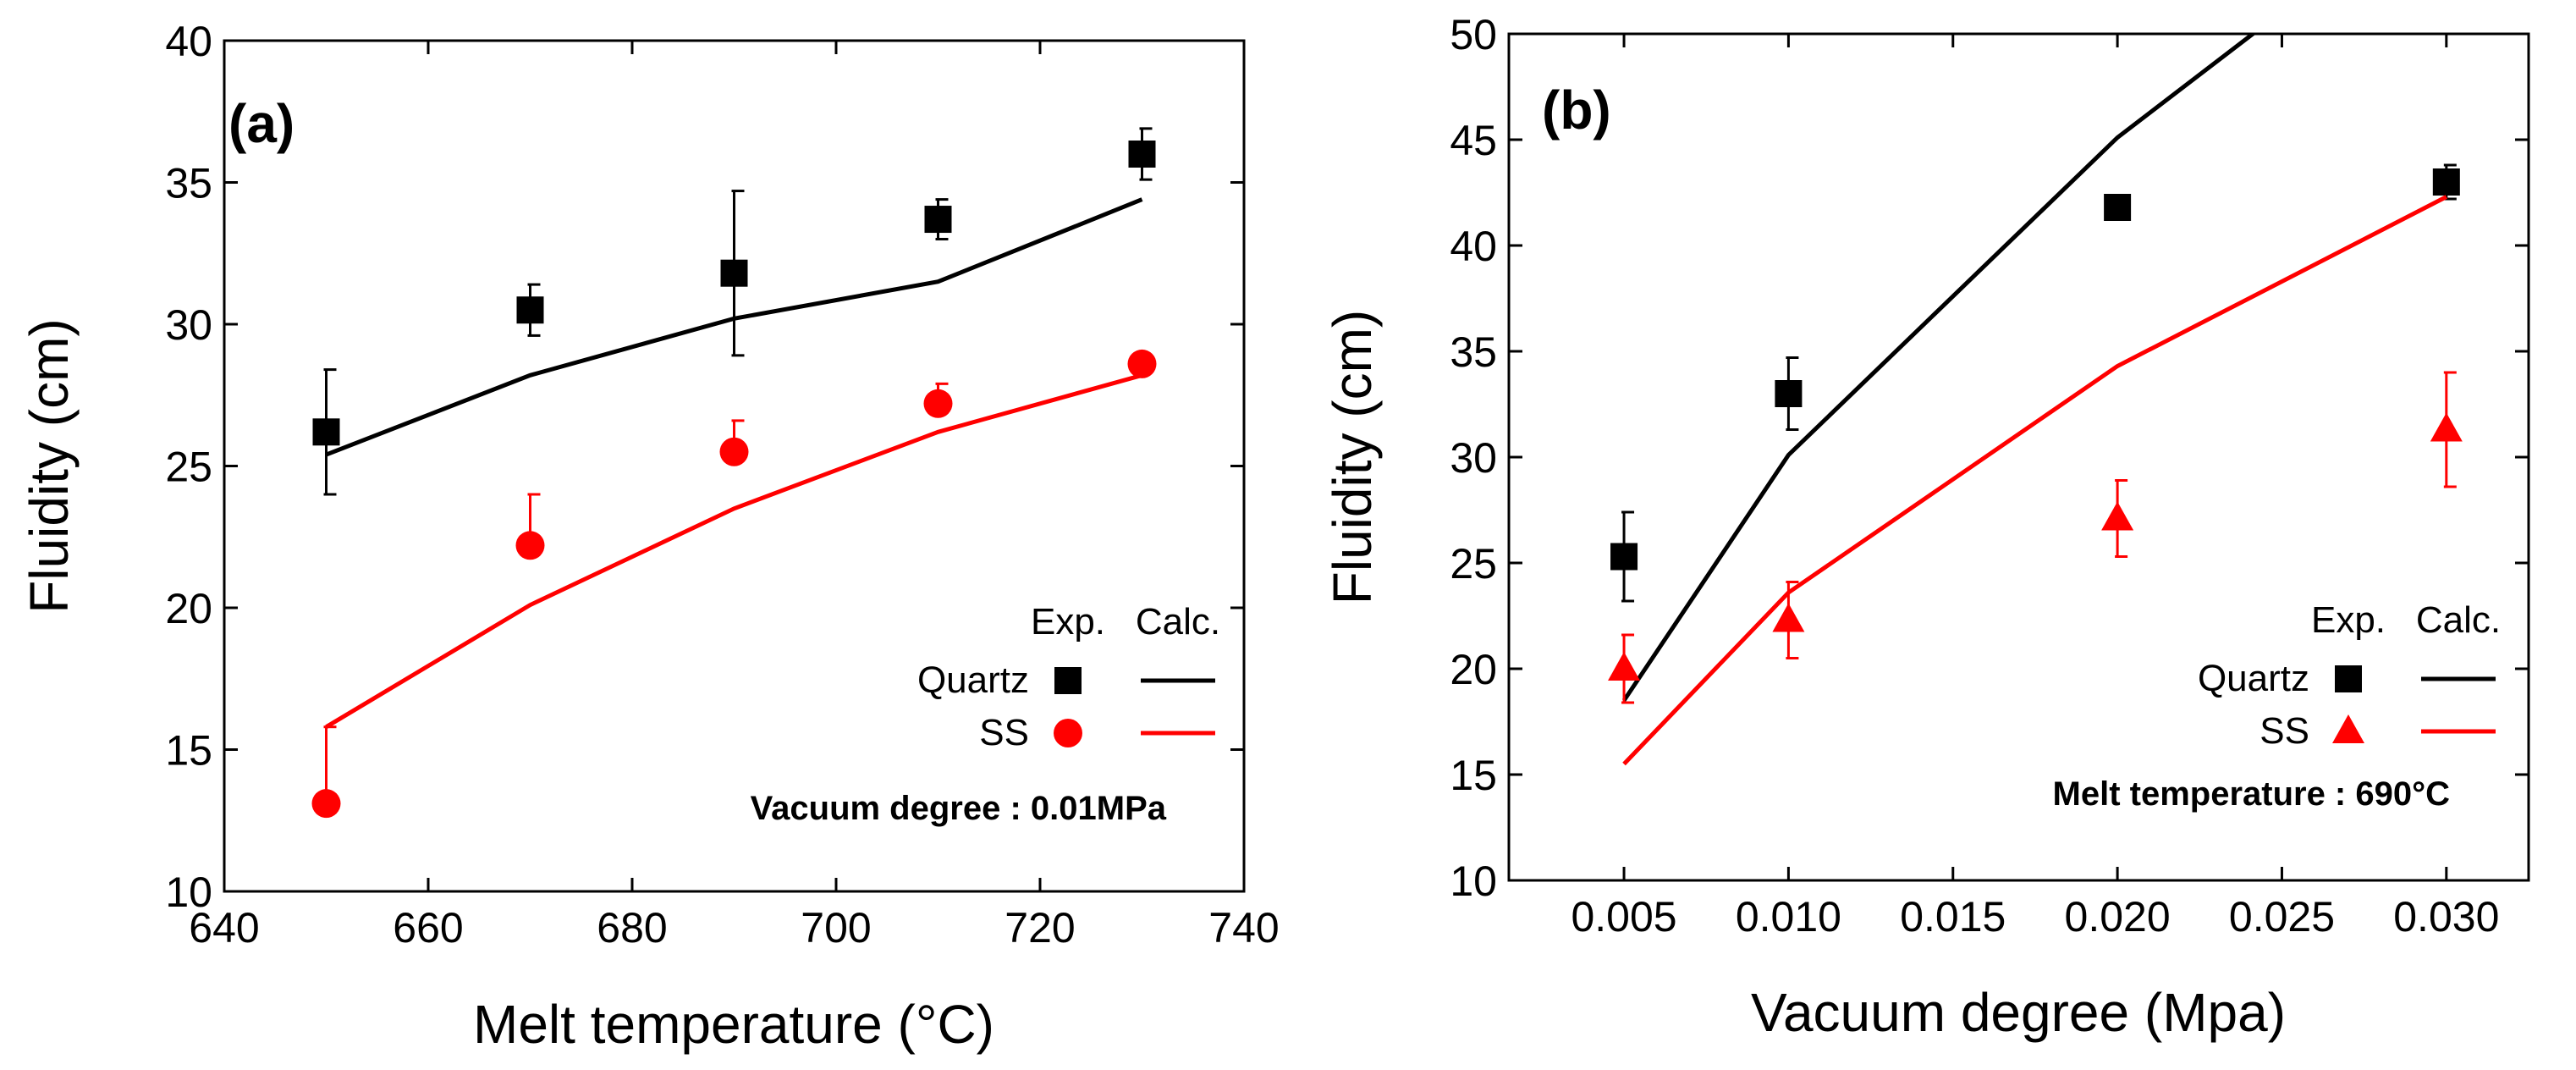 Image resolution: width=2576 pixels, height=1070 pixels. Describe the element at coordinates (1788, 916) in the screenshot. I see `x-tick-label: 0.010` at that location.